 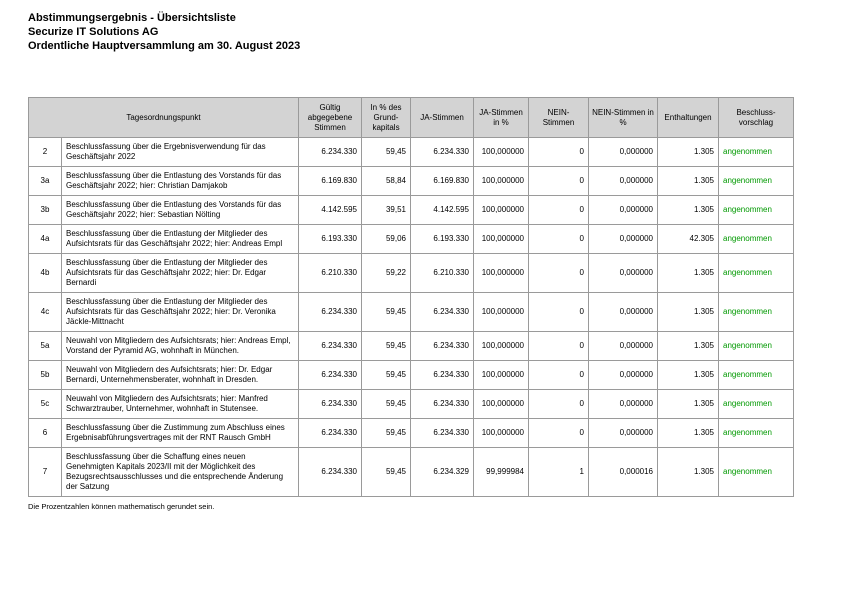 What do you see at coordinates (330, 273) in the screenshot?
I see `valid-votes-cell: 6.210.330` at bounding box center [330, 273].